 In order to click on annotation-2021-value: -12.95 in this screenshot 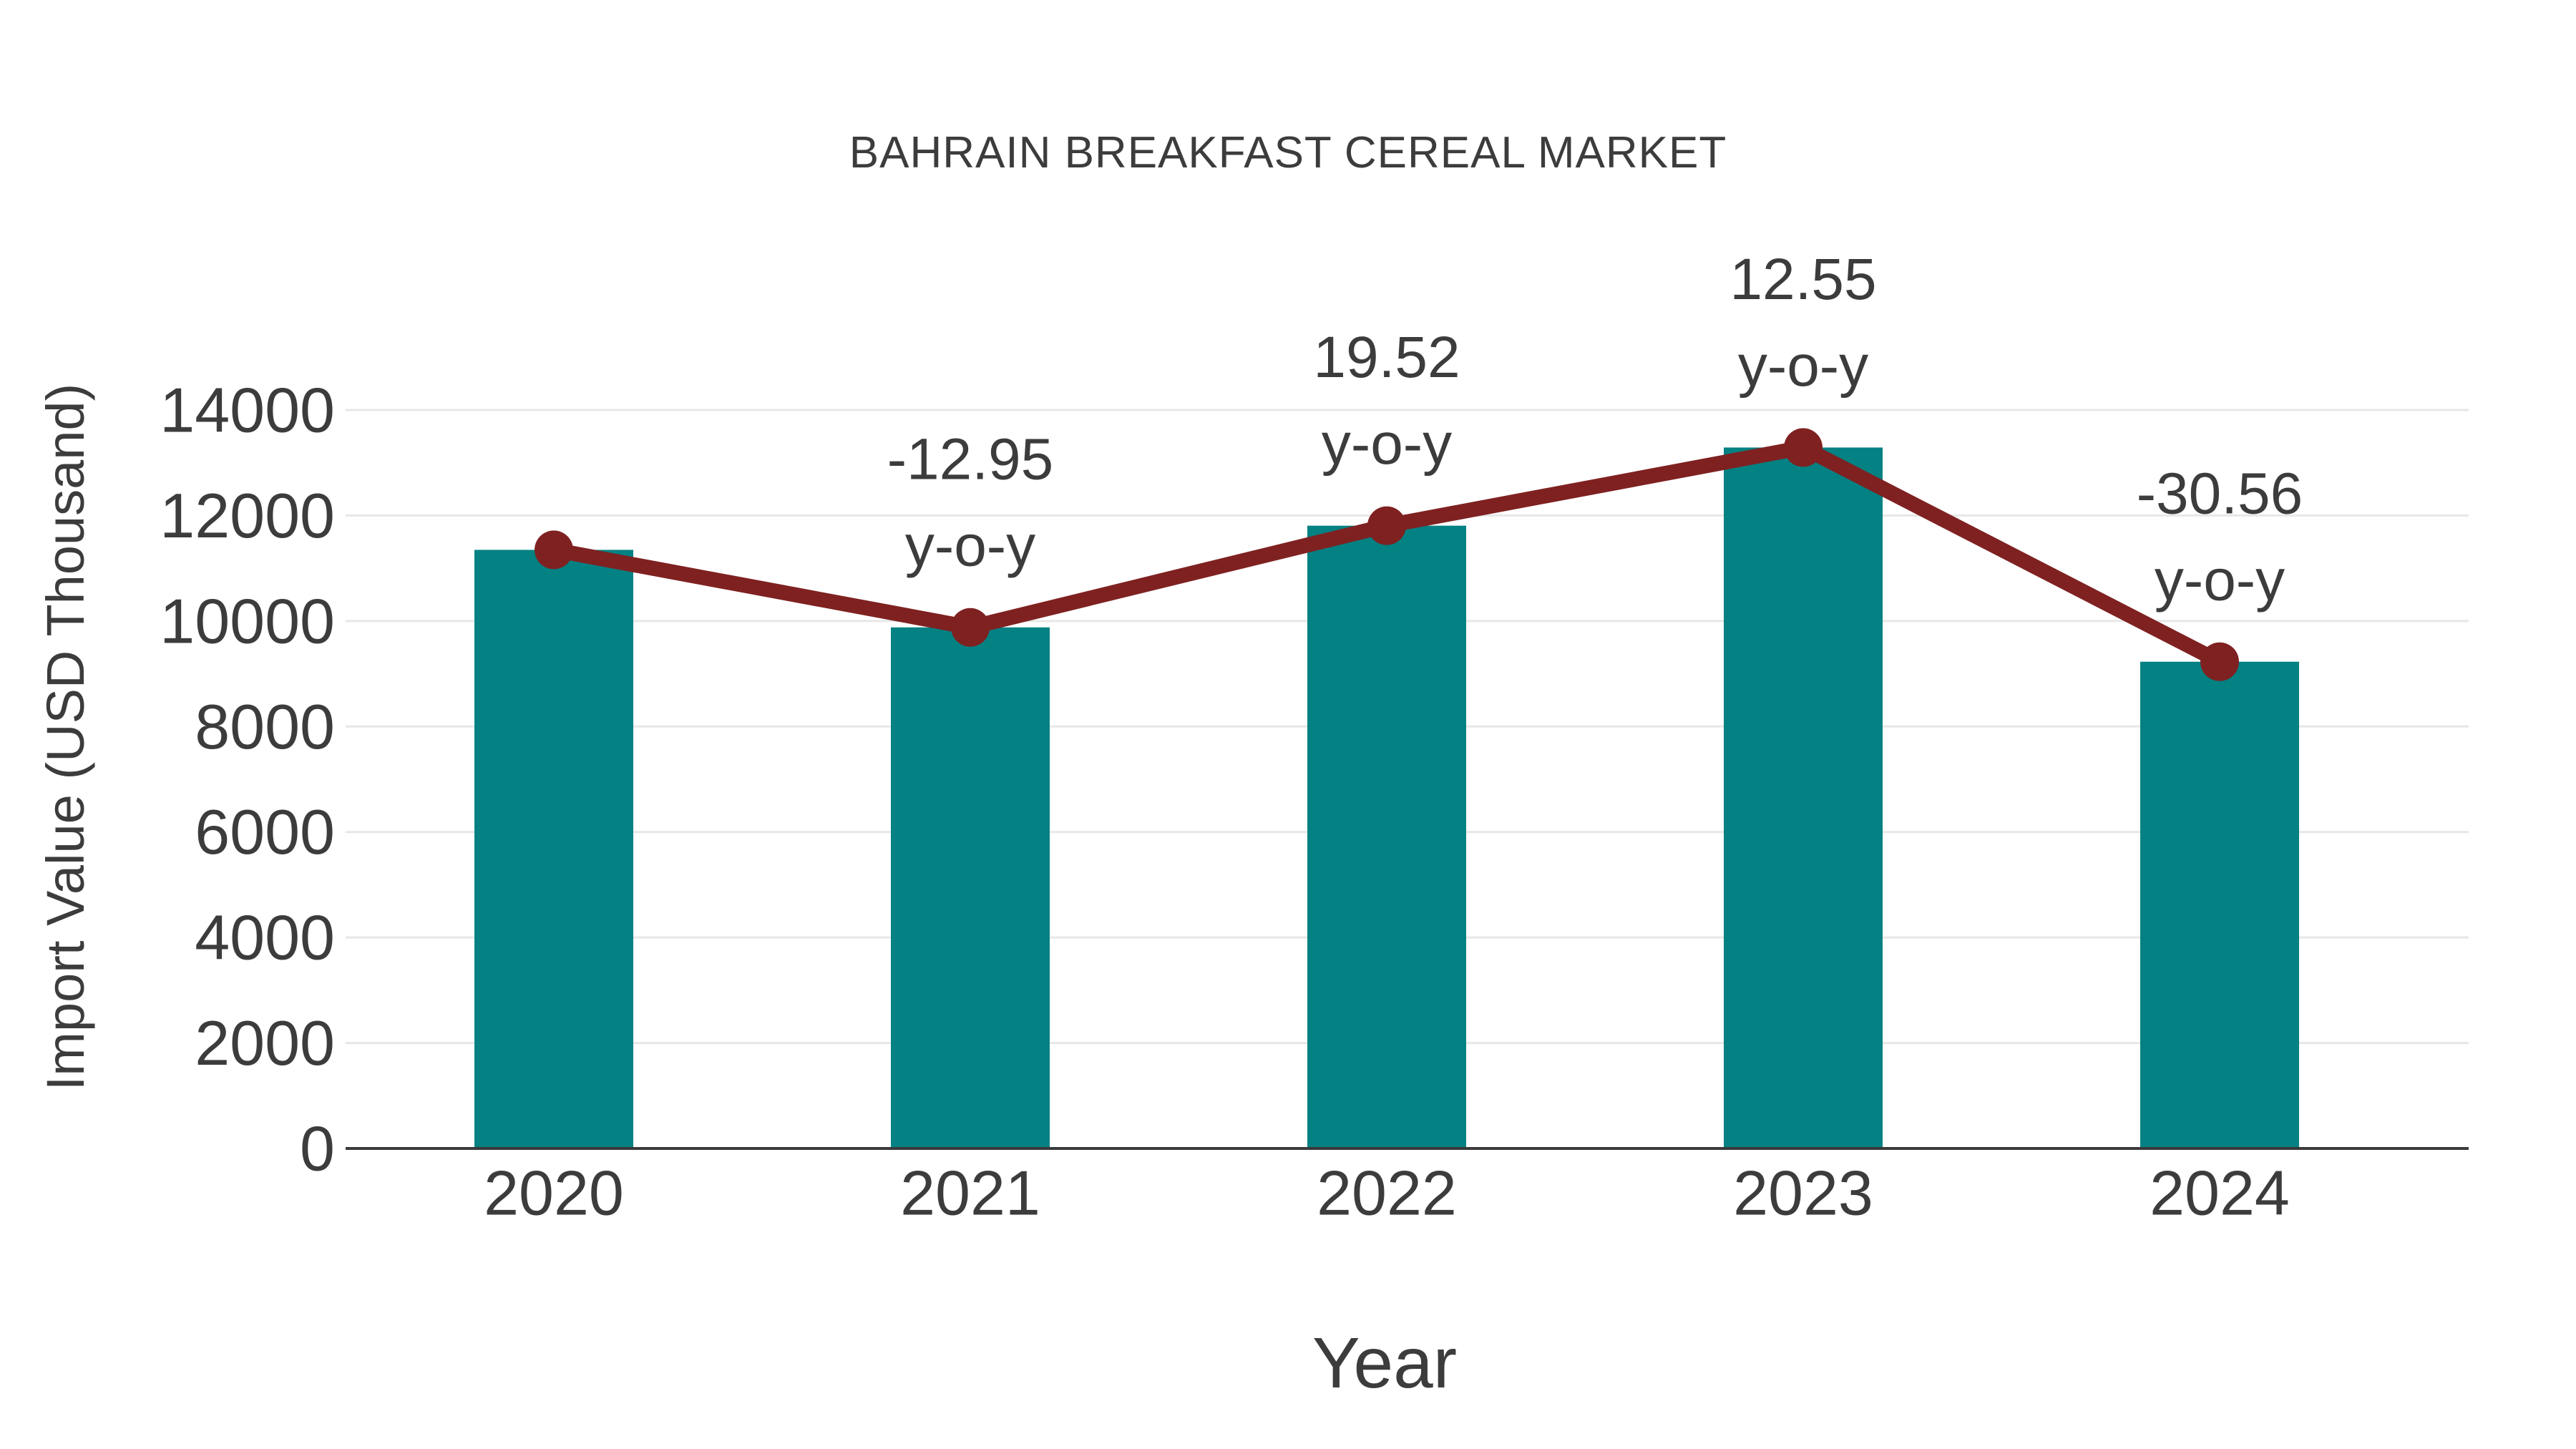, I will do `click(970, 459)`.